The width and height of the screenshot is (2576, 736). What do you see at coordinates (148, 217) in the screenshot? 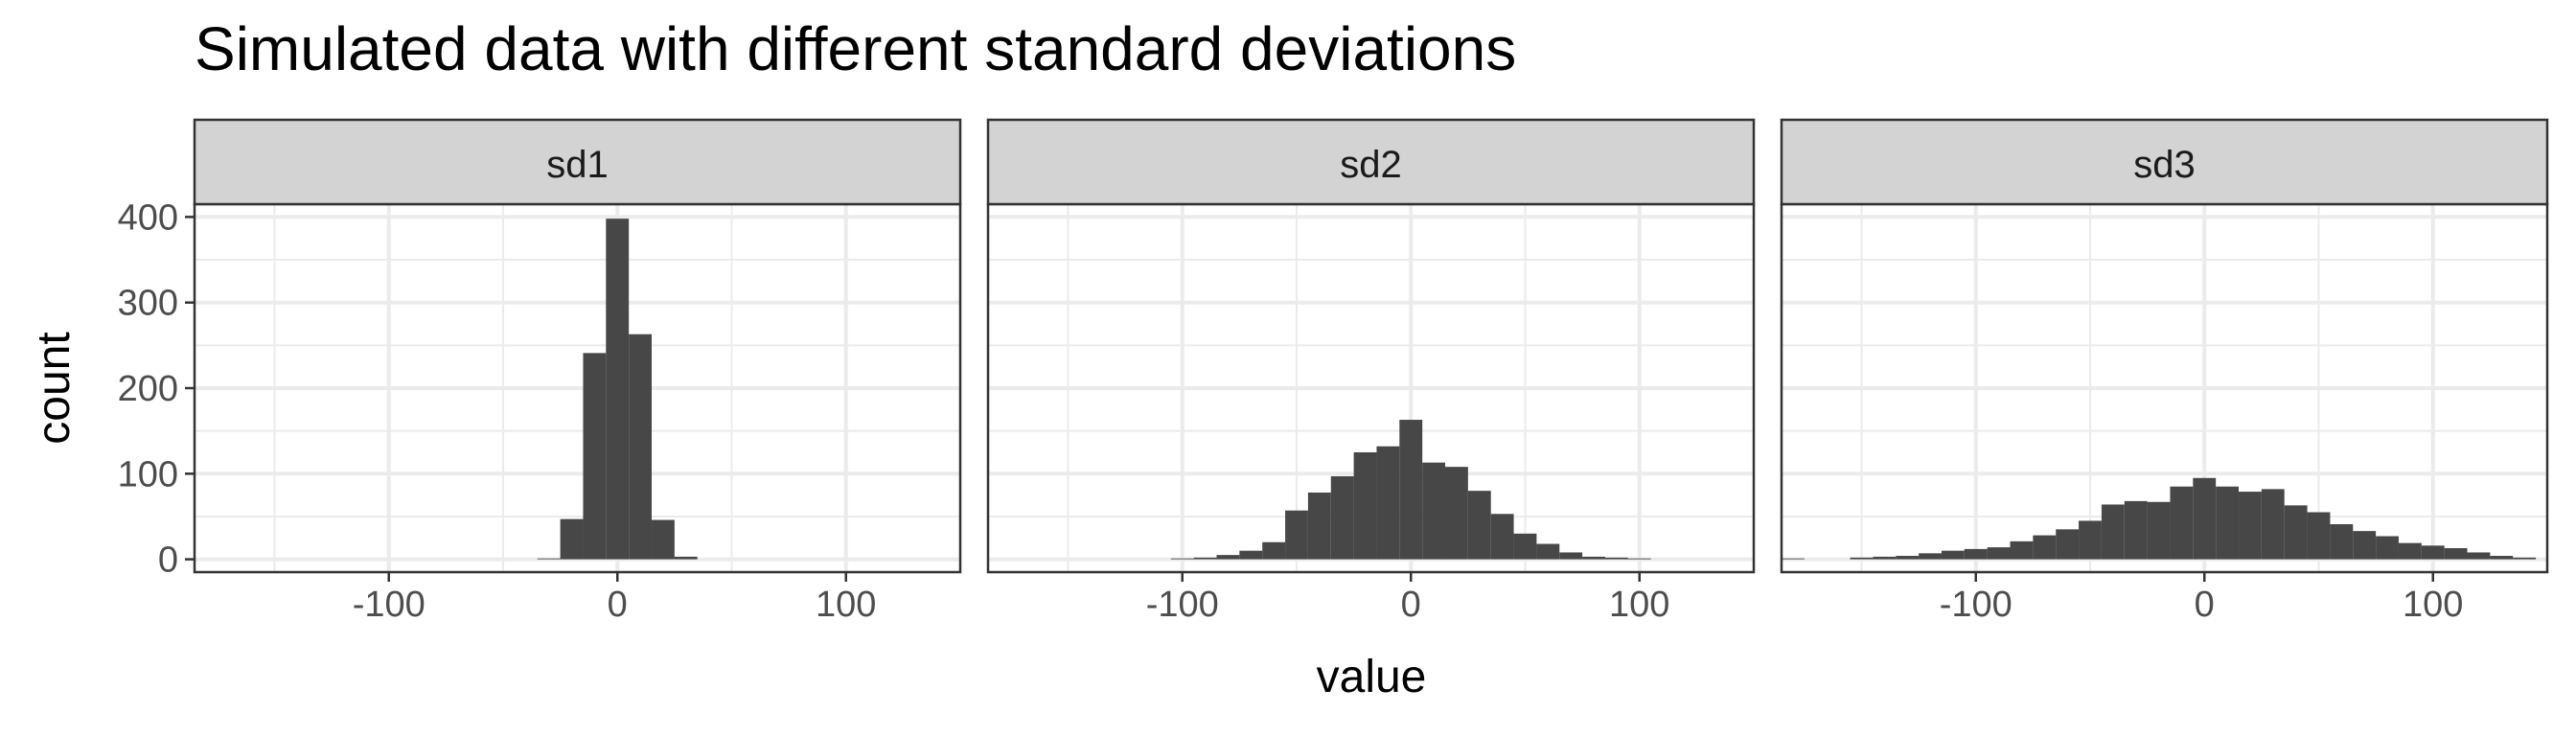
I see `y-tick-label: 400` at bounding box center [148, 217].